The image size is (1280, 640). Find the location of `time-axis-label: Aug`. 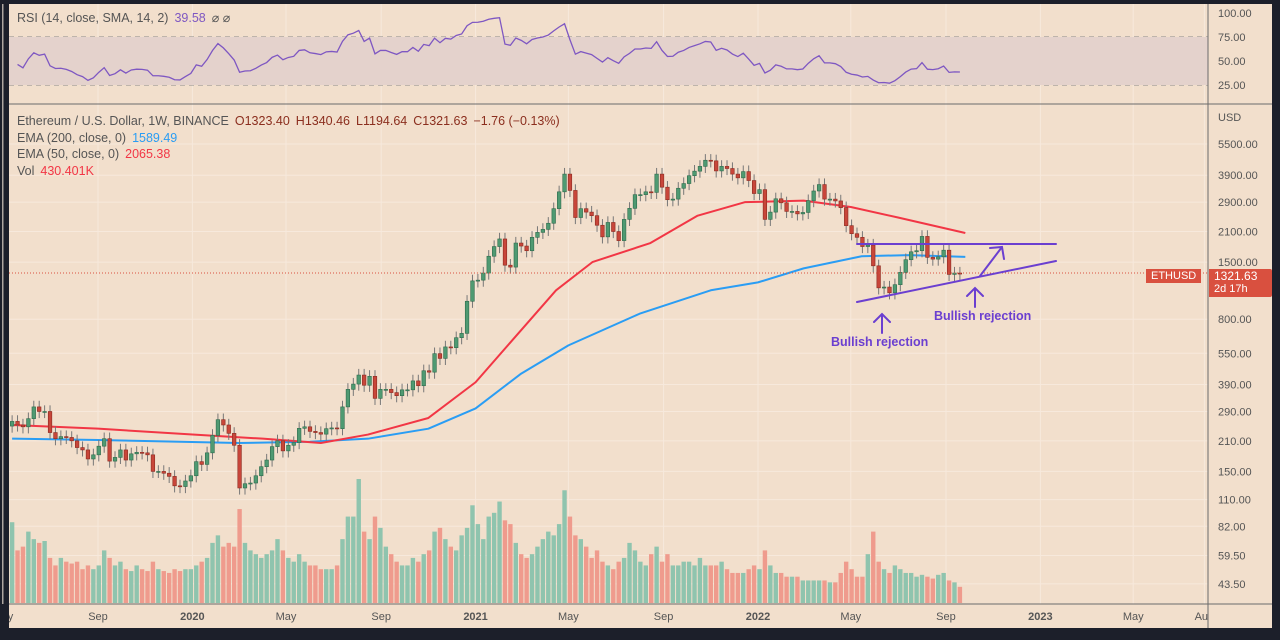

time-axis-label: Aug is located at coordinates (1205, 617).